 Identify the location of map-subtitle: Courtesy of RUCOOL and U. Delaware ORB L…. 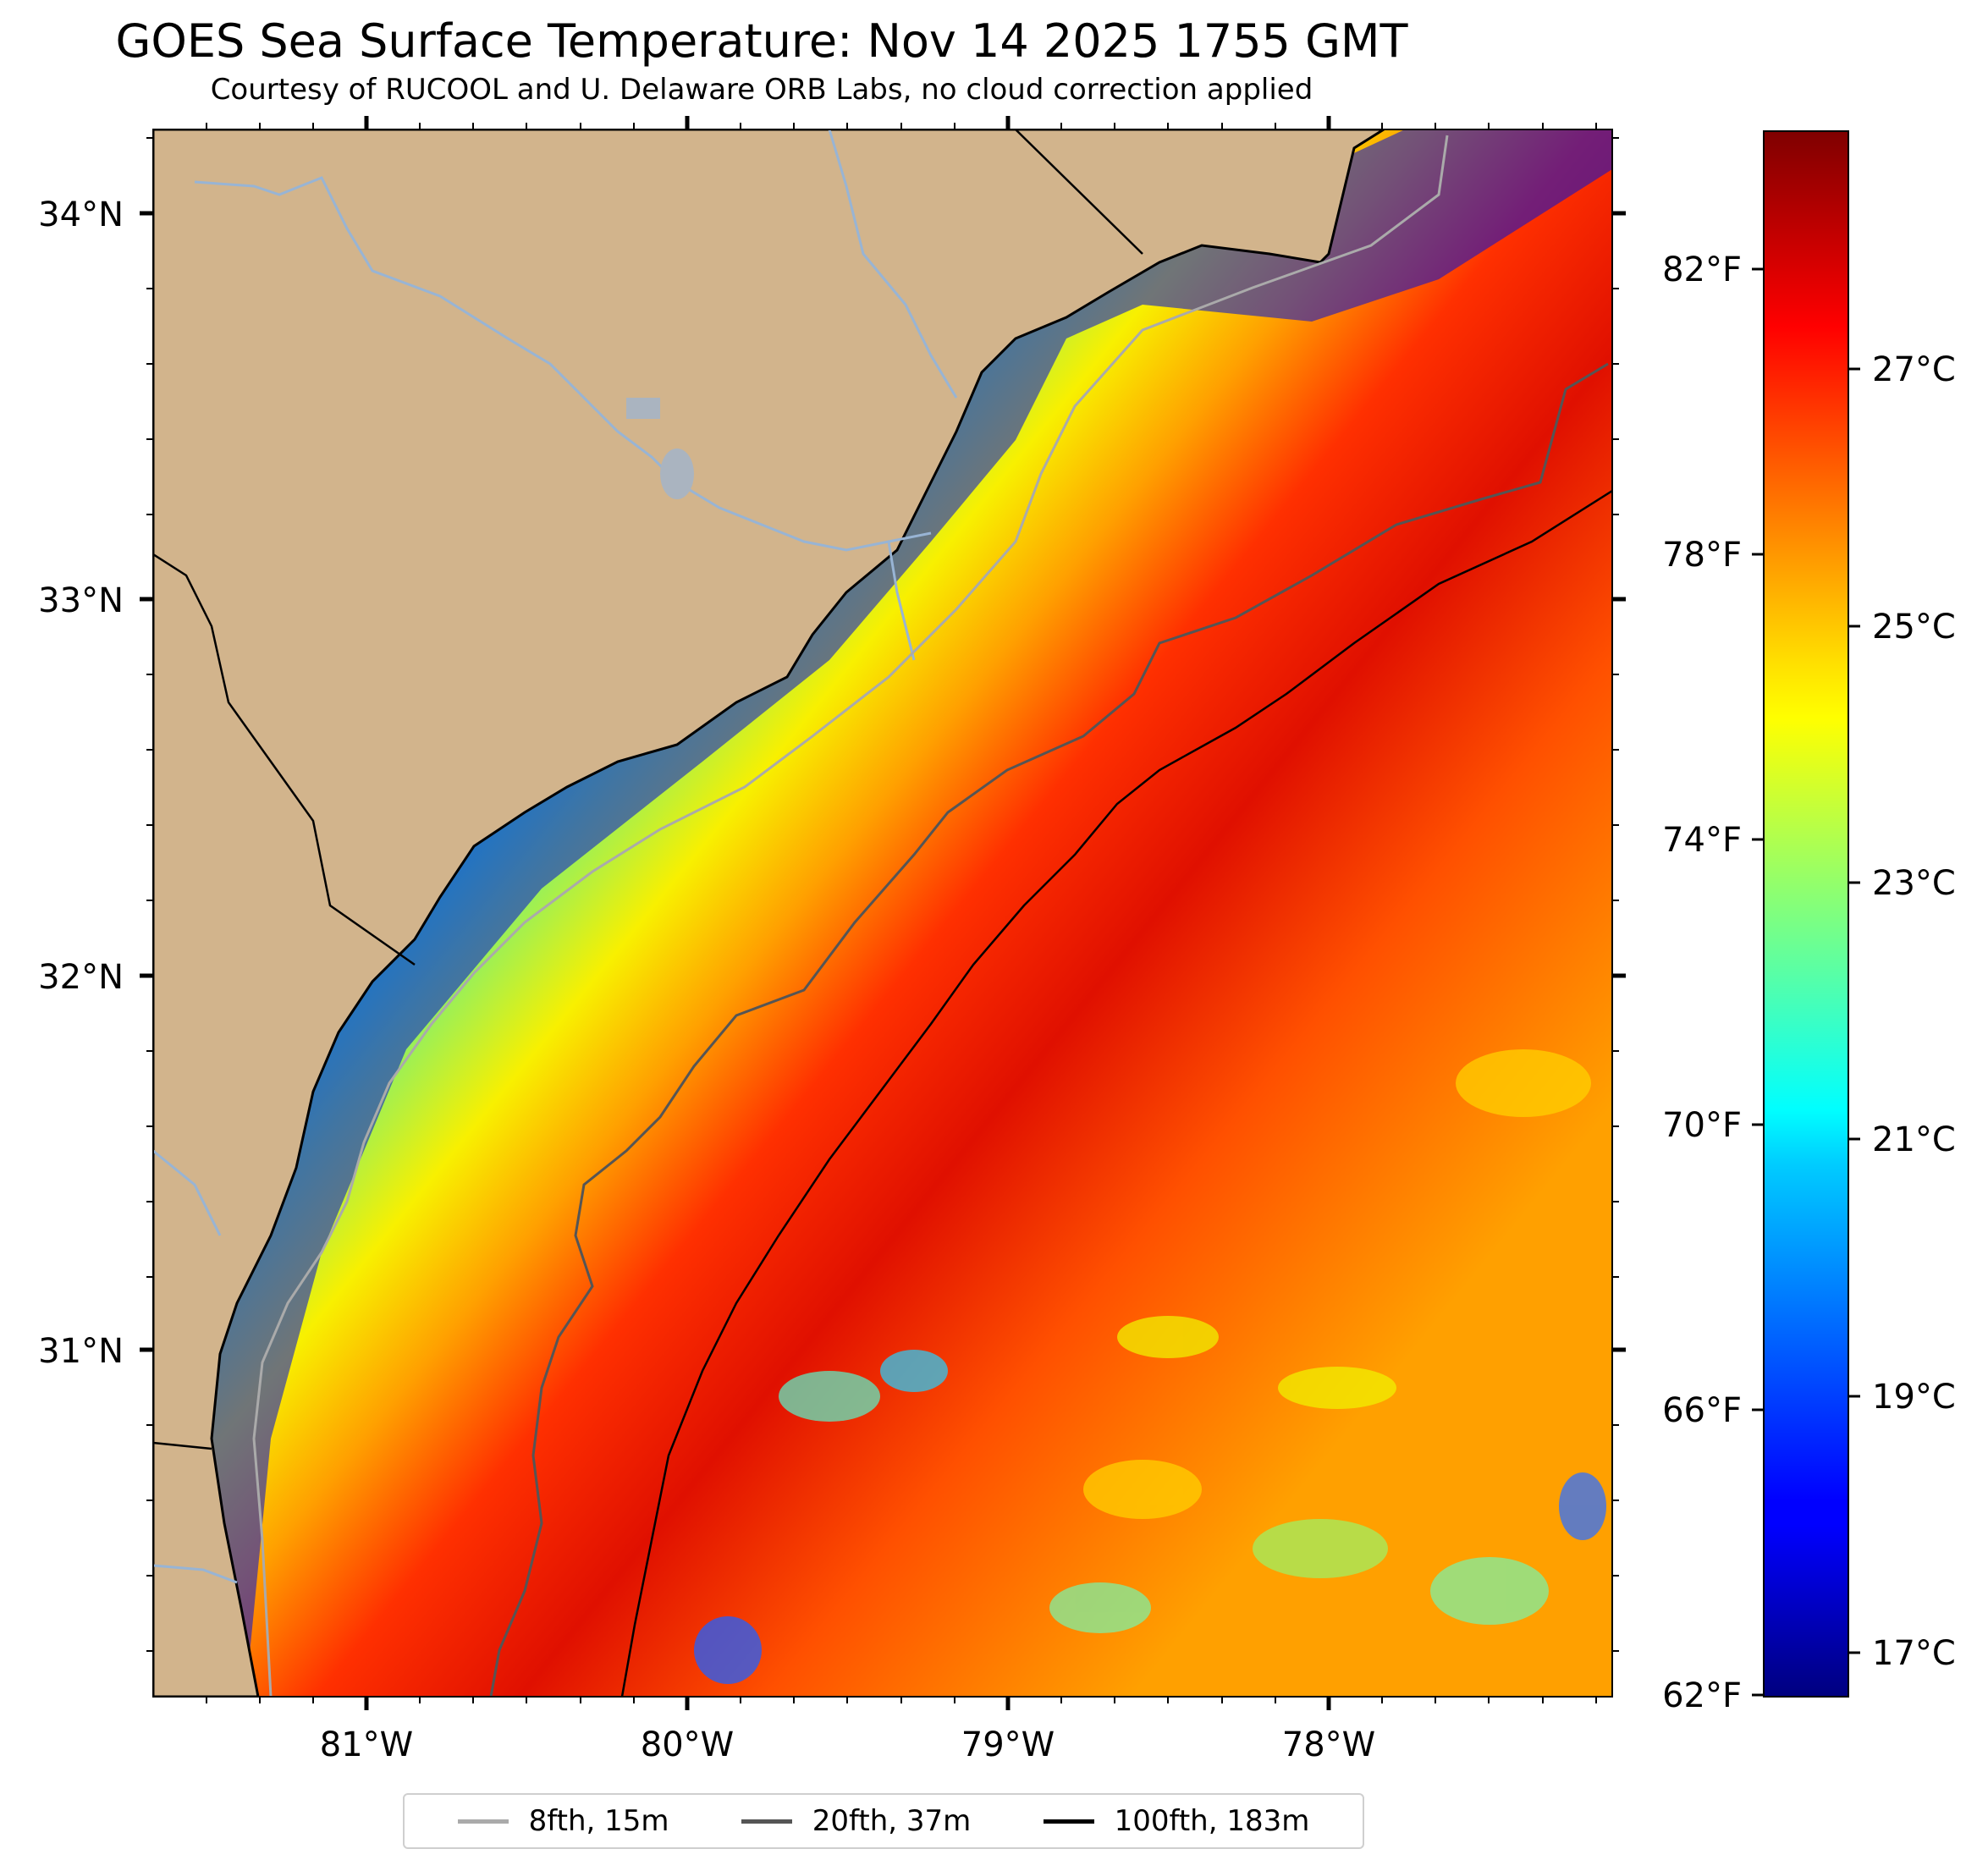
(761, 90).